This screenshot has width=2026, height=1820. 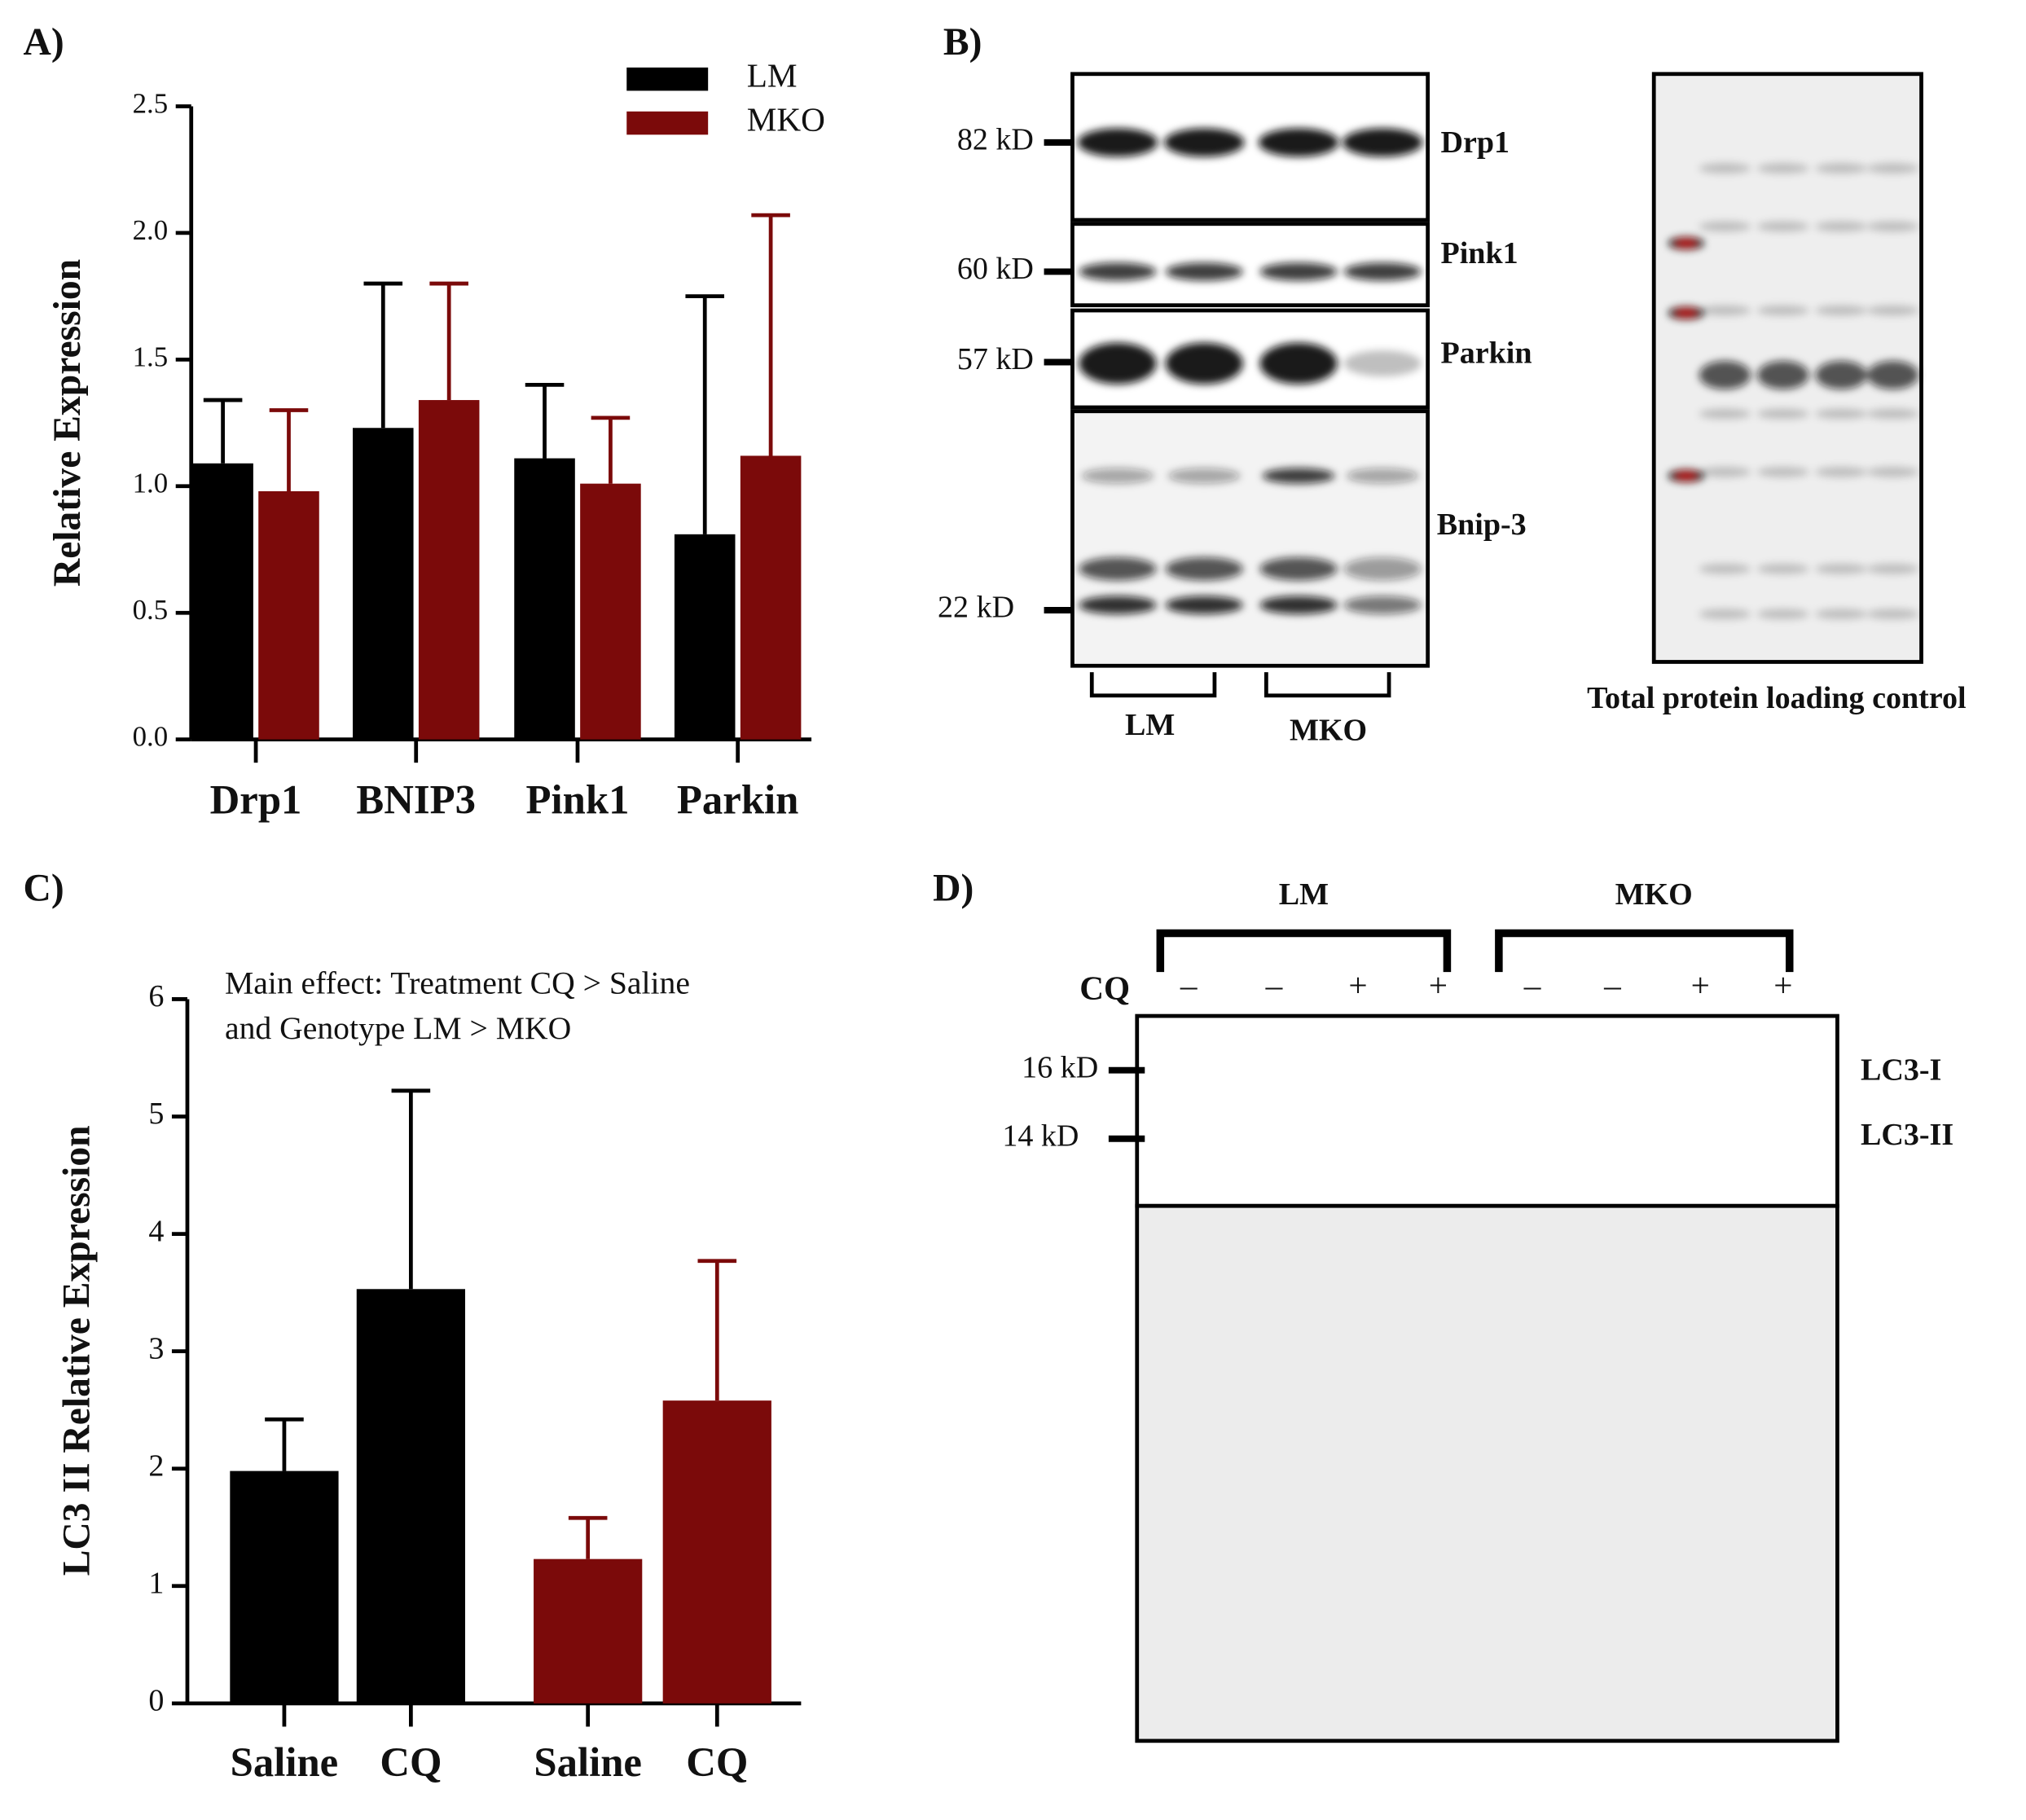 I want to click on y-axis-label: Relative Expression, so click(x=67, y=423).